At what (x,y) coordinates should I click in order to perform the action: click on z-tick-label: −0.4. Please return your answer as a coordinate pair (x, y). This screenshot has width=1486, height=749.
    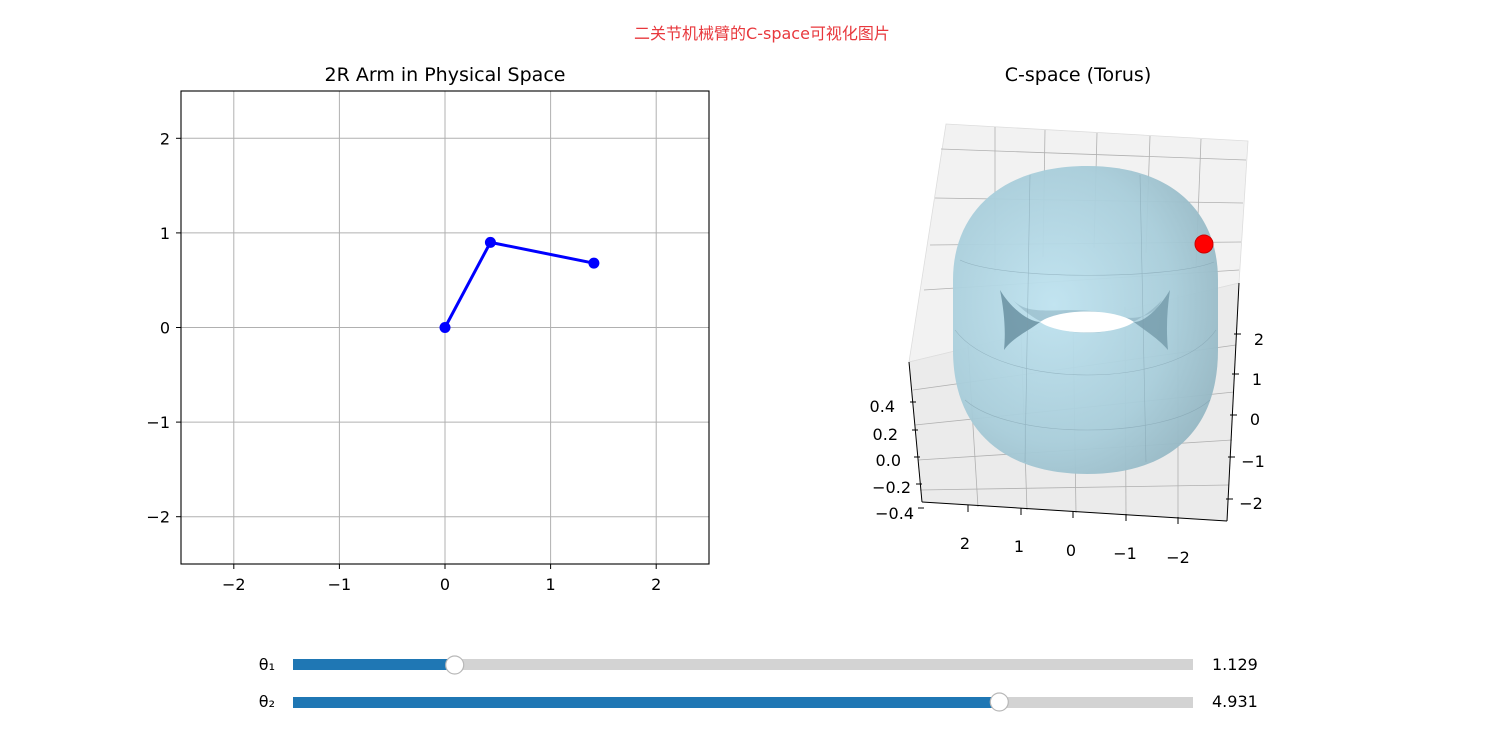
    Looking at the image, I should click on (894, 513).